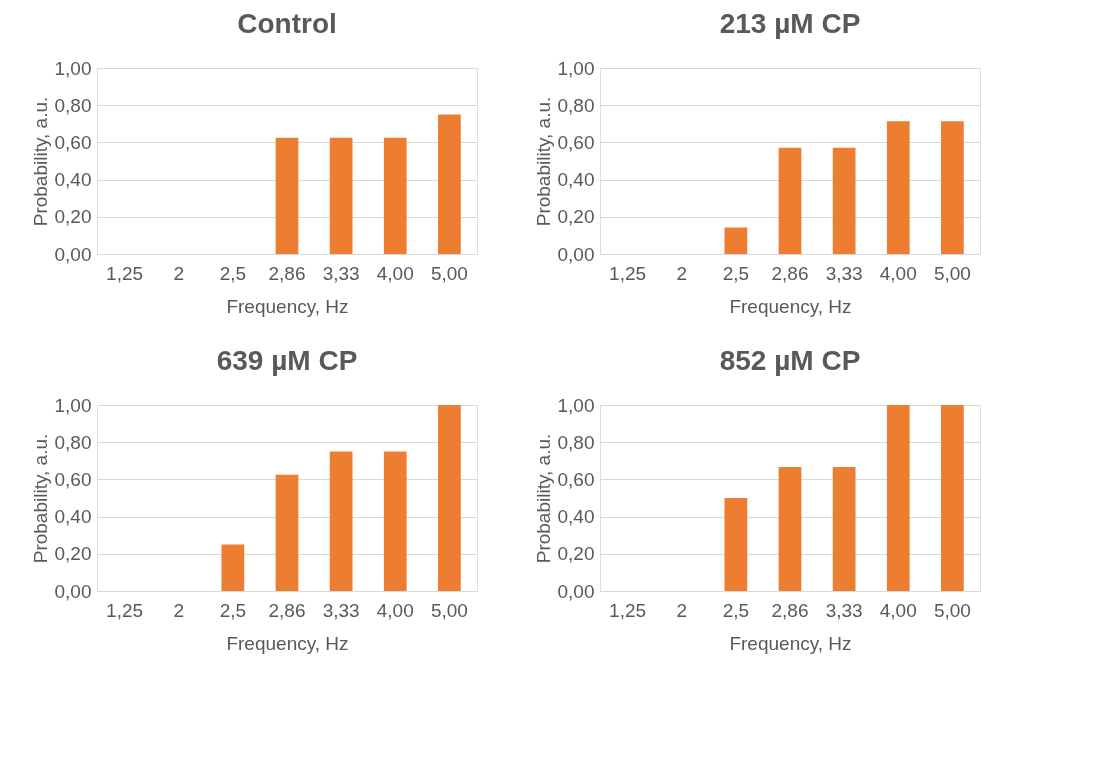  I want to click on chart-title: 213 µM CP, so click(790, 23).